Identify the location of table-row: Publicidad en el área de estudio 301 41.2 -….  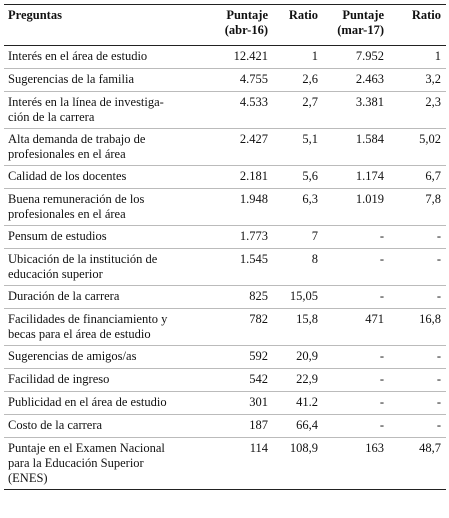
(225, 403).